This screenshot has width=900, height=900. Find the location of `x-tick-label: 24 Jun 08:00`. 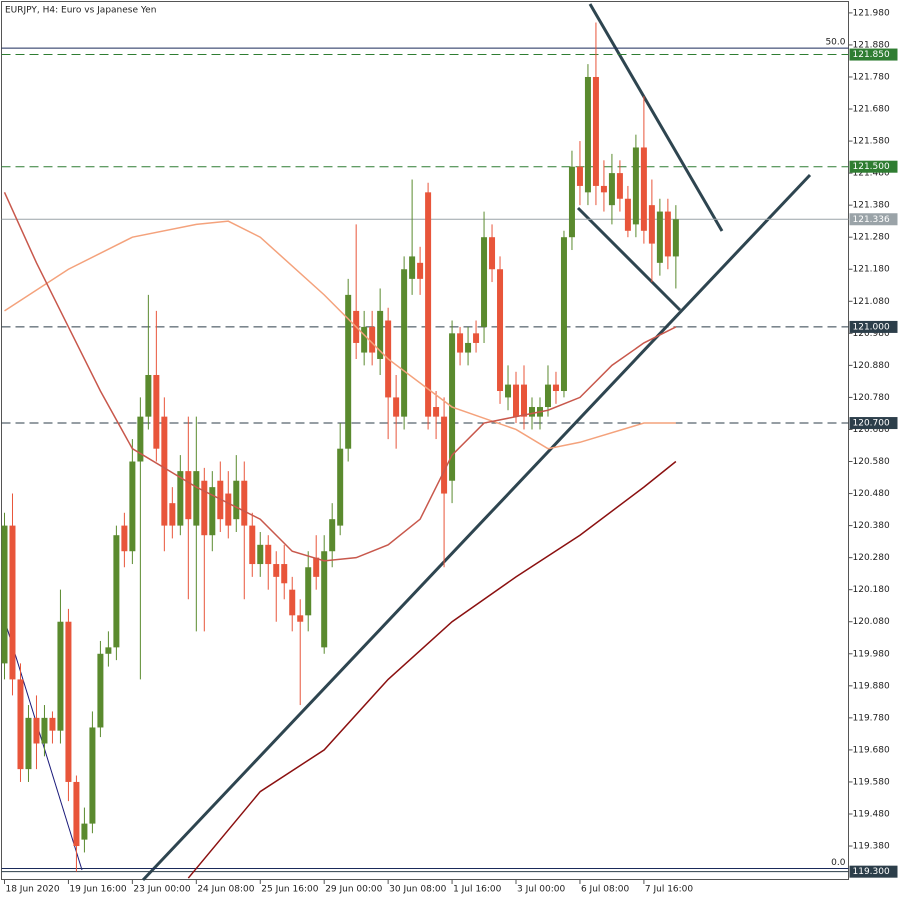

x-tick-label: 24 Jun 08:00 is located at coordinates (225, 890).